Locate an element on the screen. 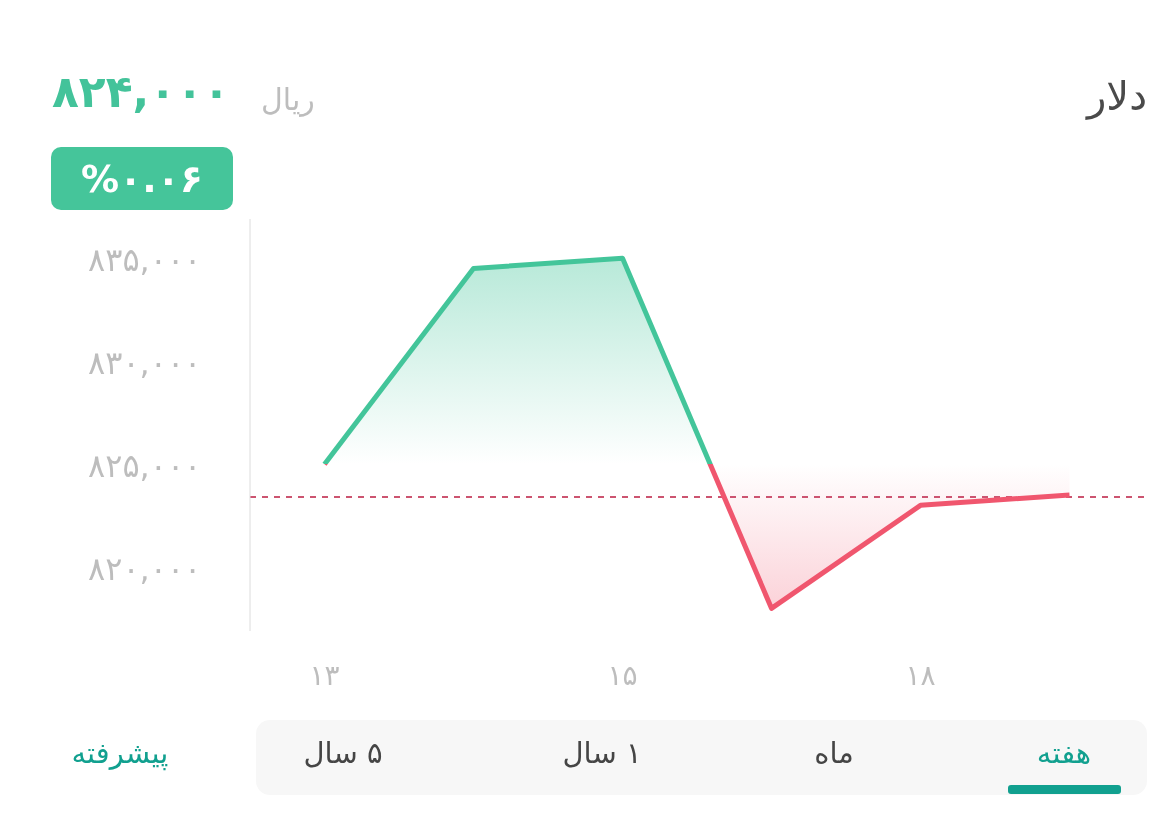 Image resolution: width=1175 pixels, height=830 pixels. x-tick-label: ۱۵ is located at coordinates (622, 675).